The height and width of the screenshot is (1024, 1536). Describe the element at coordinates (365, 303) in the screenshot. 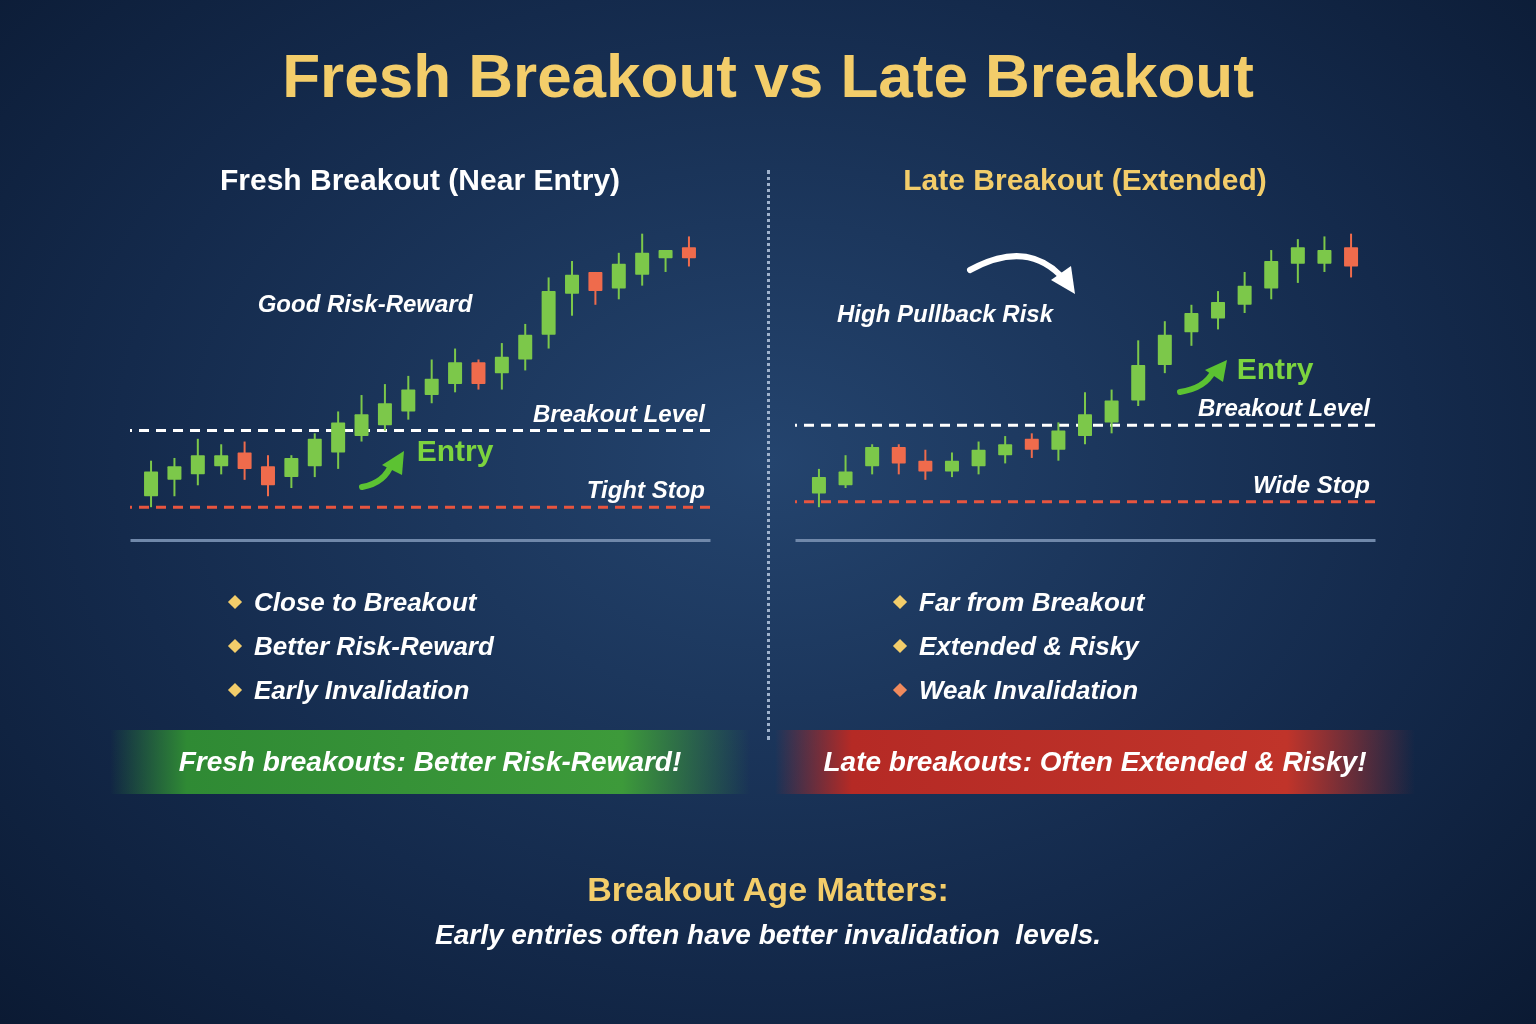

I see `annotation: Good Risk-Reward` at that location.